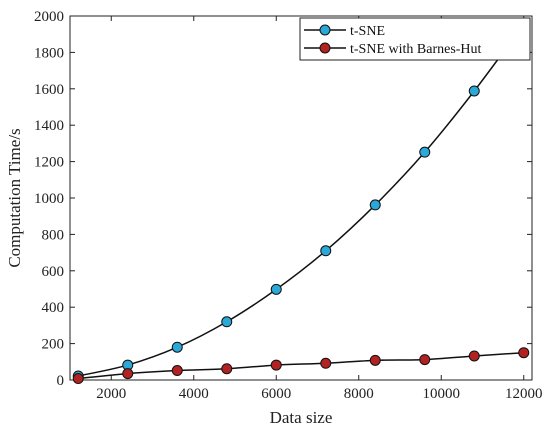 The height and width of the screenshot is (431, 550). I want to click on y-axis-title: Computation Time/s, so click(14, 197).